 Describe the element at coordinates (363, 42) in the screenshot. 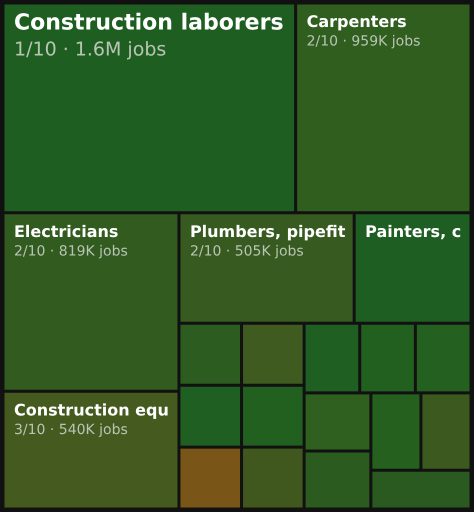

I see `data-label: 2/10 · 959K jobs` at that location.